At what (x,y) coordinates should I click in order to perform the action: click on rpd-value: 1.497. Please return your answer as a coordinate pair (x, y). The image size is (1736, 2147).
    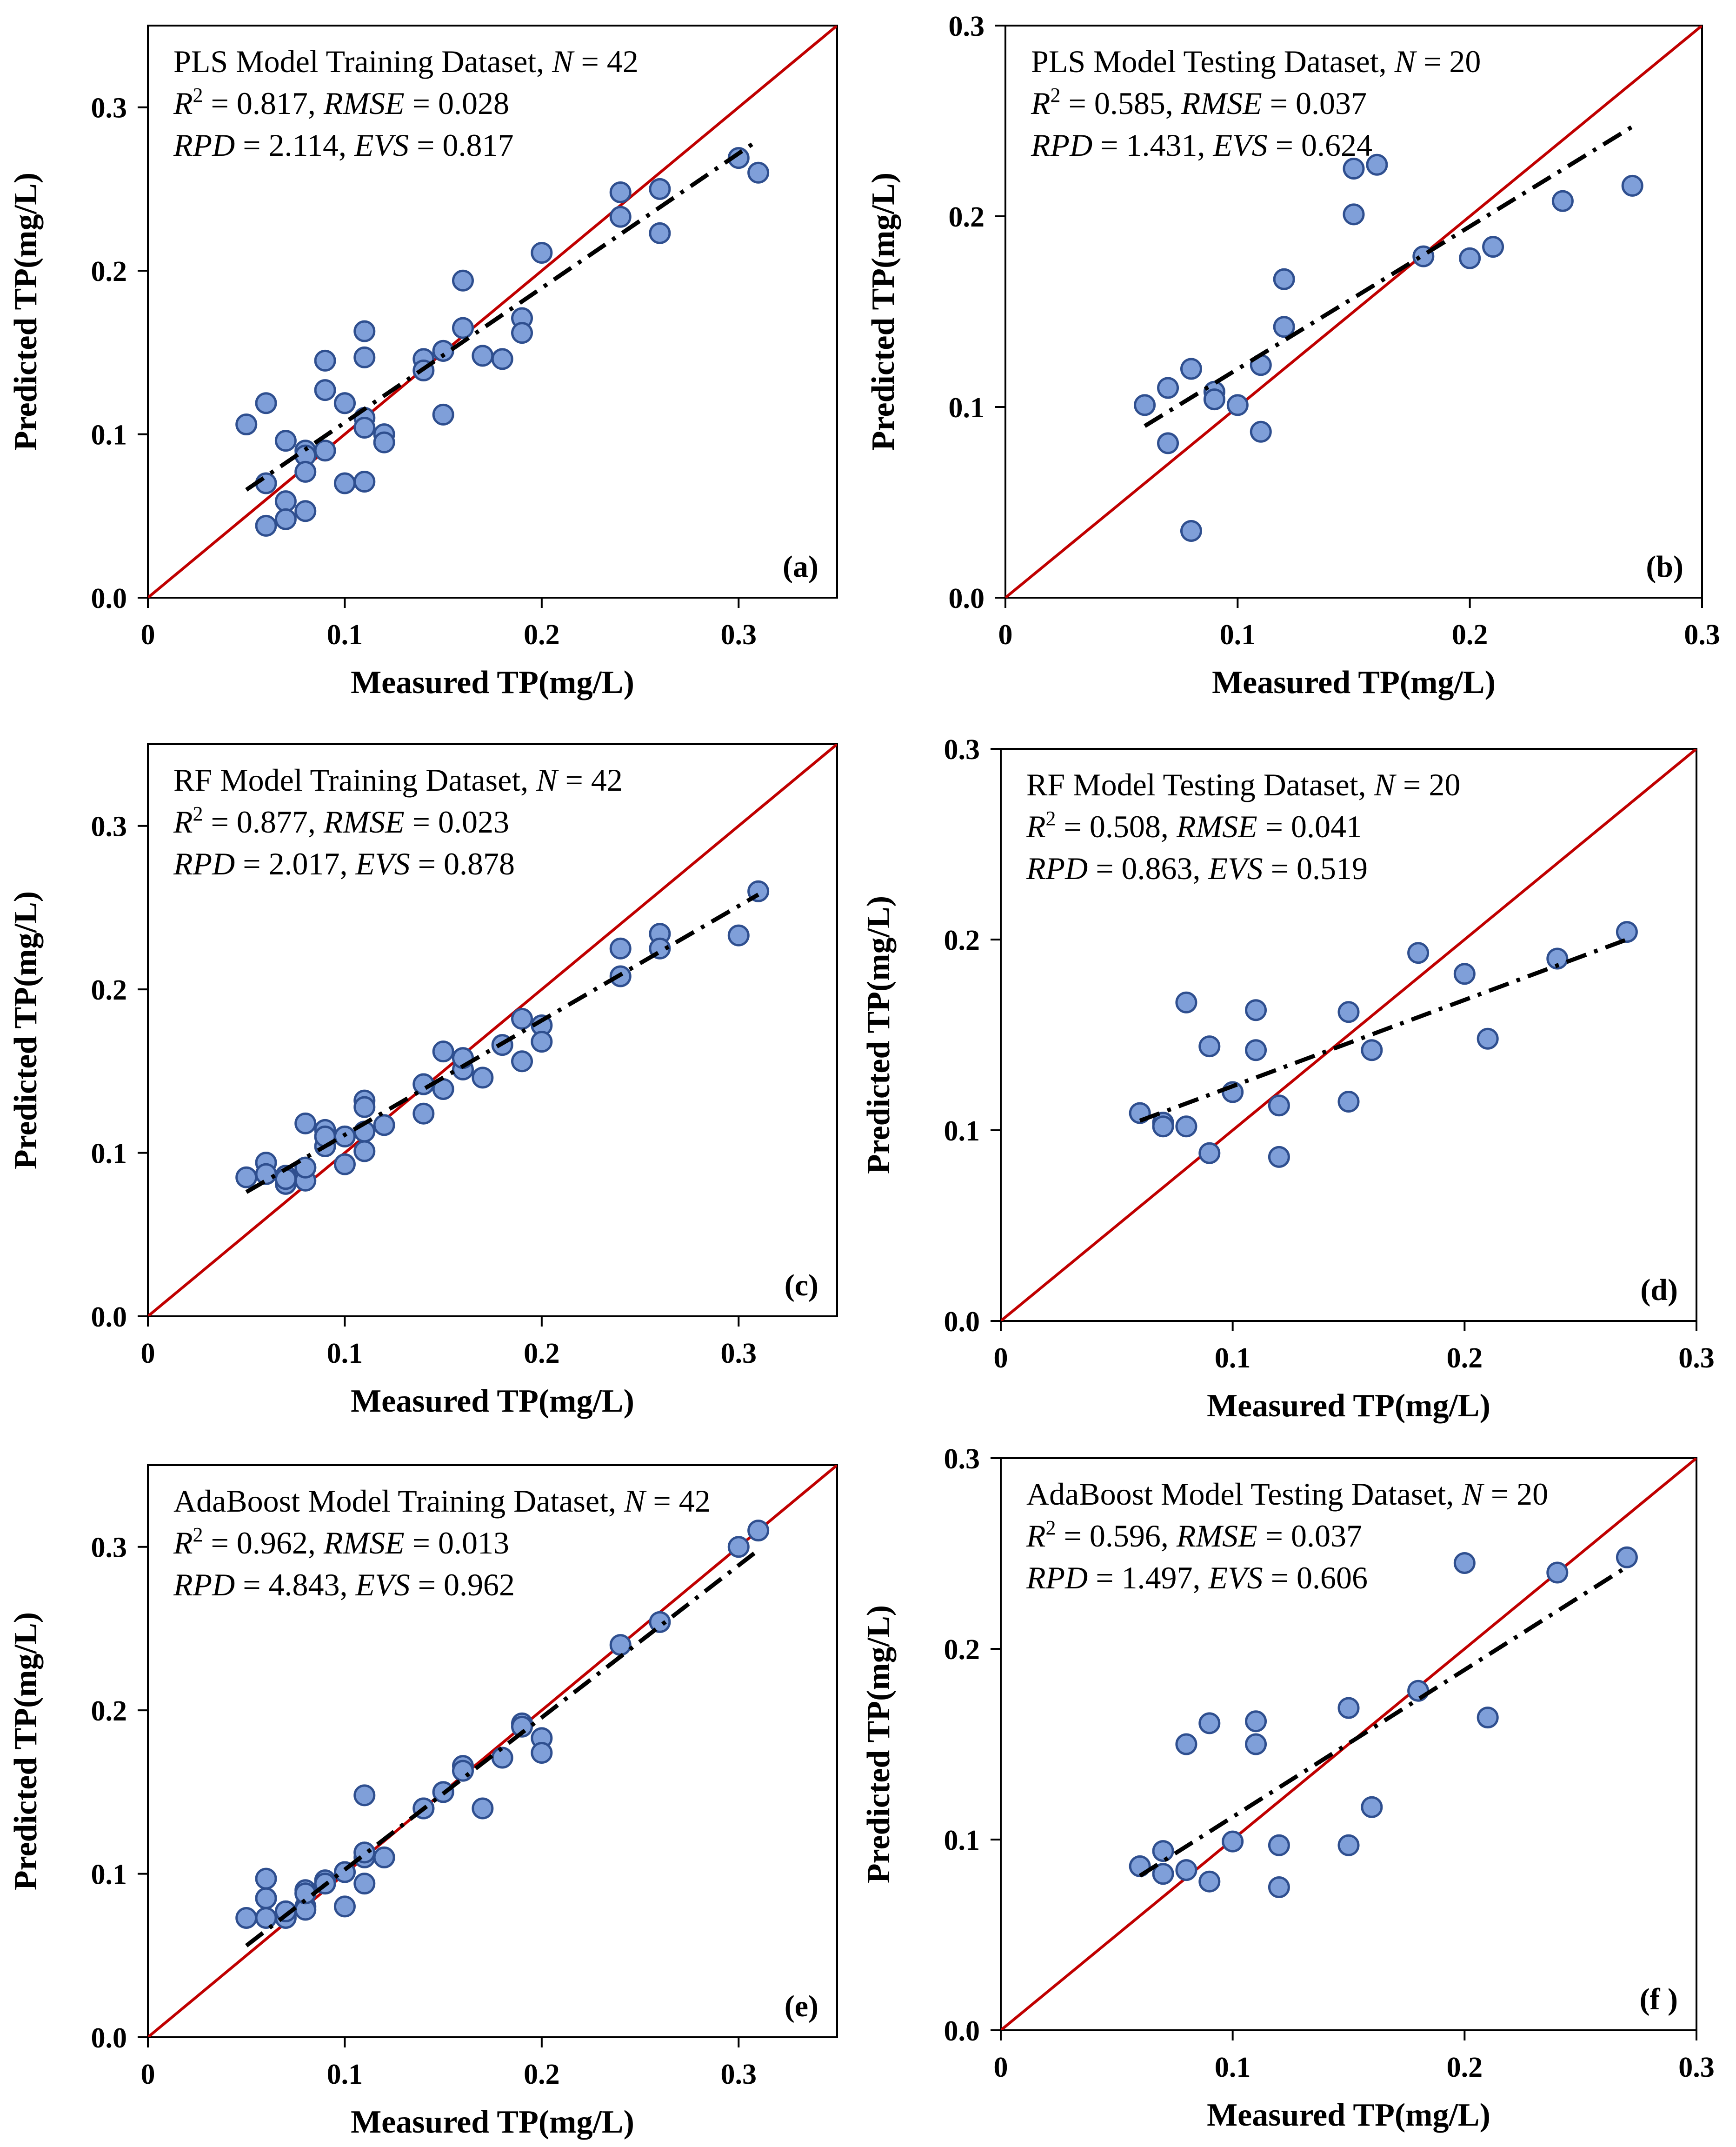
    Looking at the image, I should click on (1158, 1578).